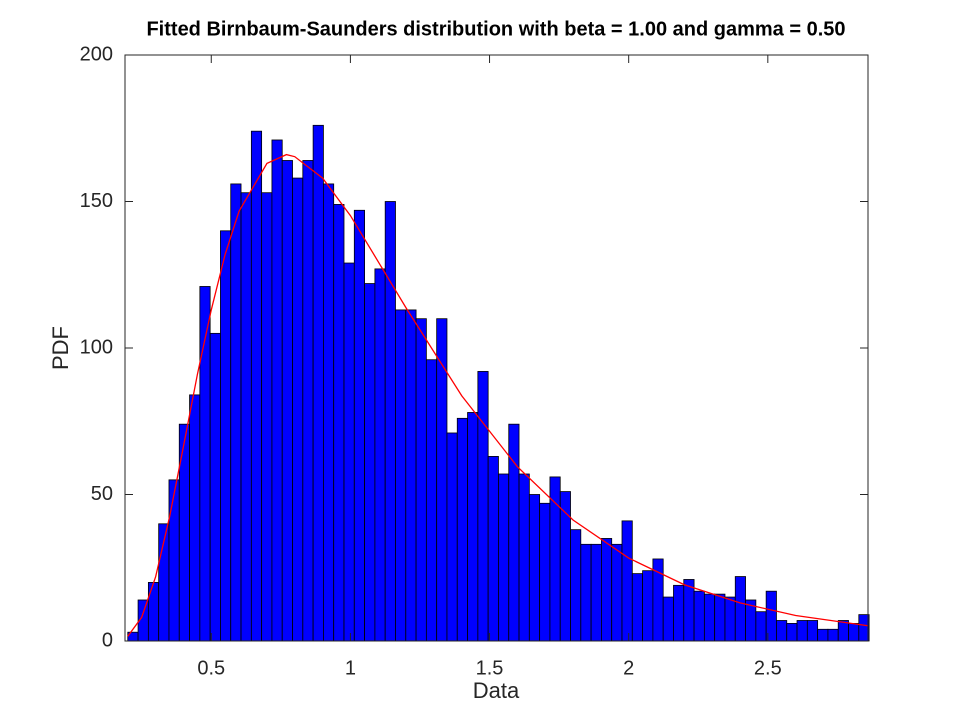 Image resolution: width=960 pixels, height=720 pixels. What do you see at coordinates (211, 668) in the screenshot?
I see `x-tick-label: 0.5` at bounding box center [211, 668].